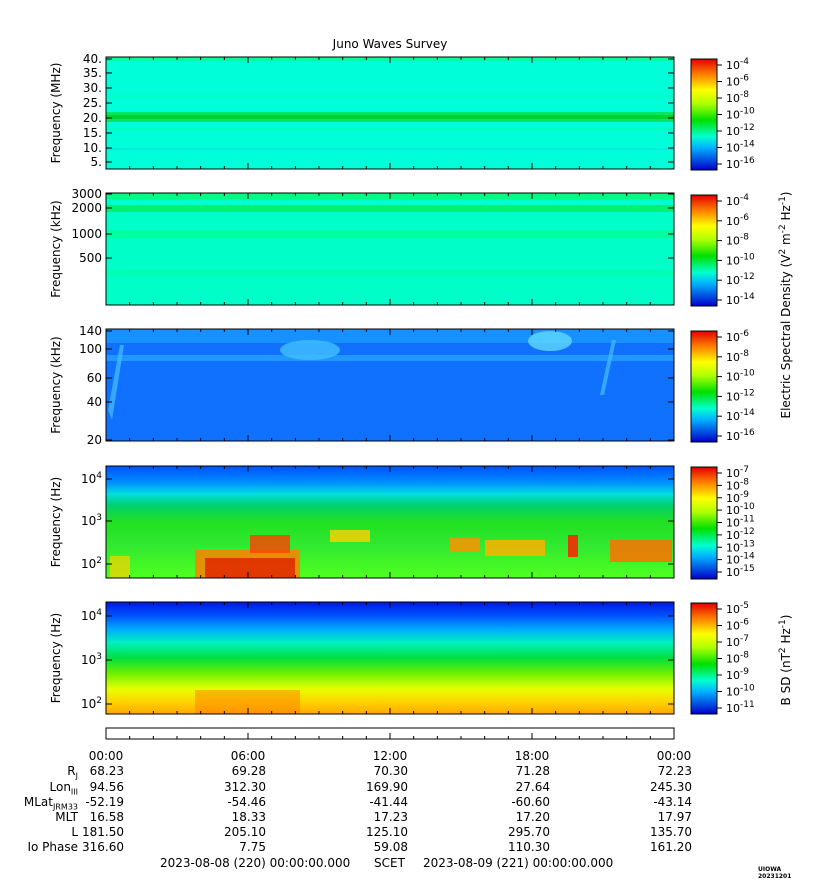 Image resolution: width=815 pixels, height=880 pixels. What do you see at coordinates (389, 863) in the screenshot?
I see `footer-scet: SCET` at bounding box center [389, 863].